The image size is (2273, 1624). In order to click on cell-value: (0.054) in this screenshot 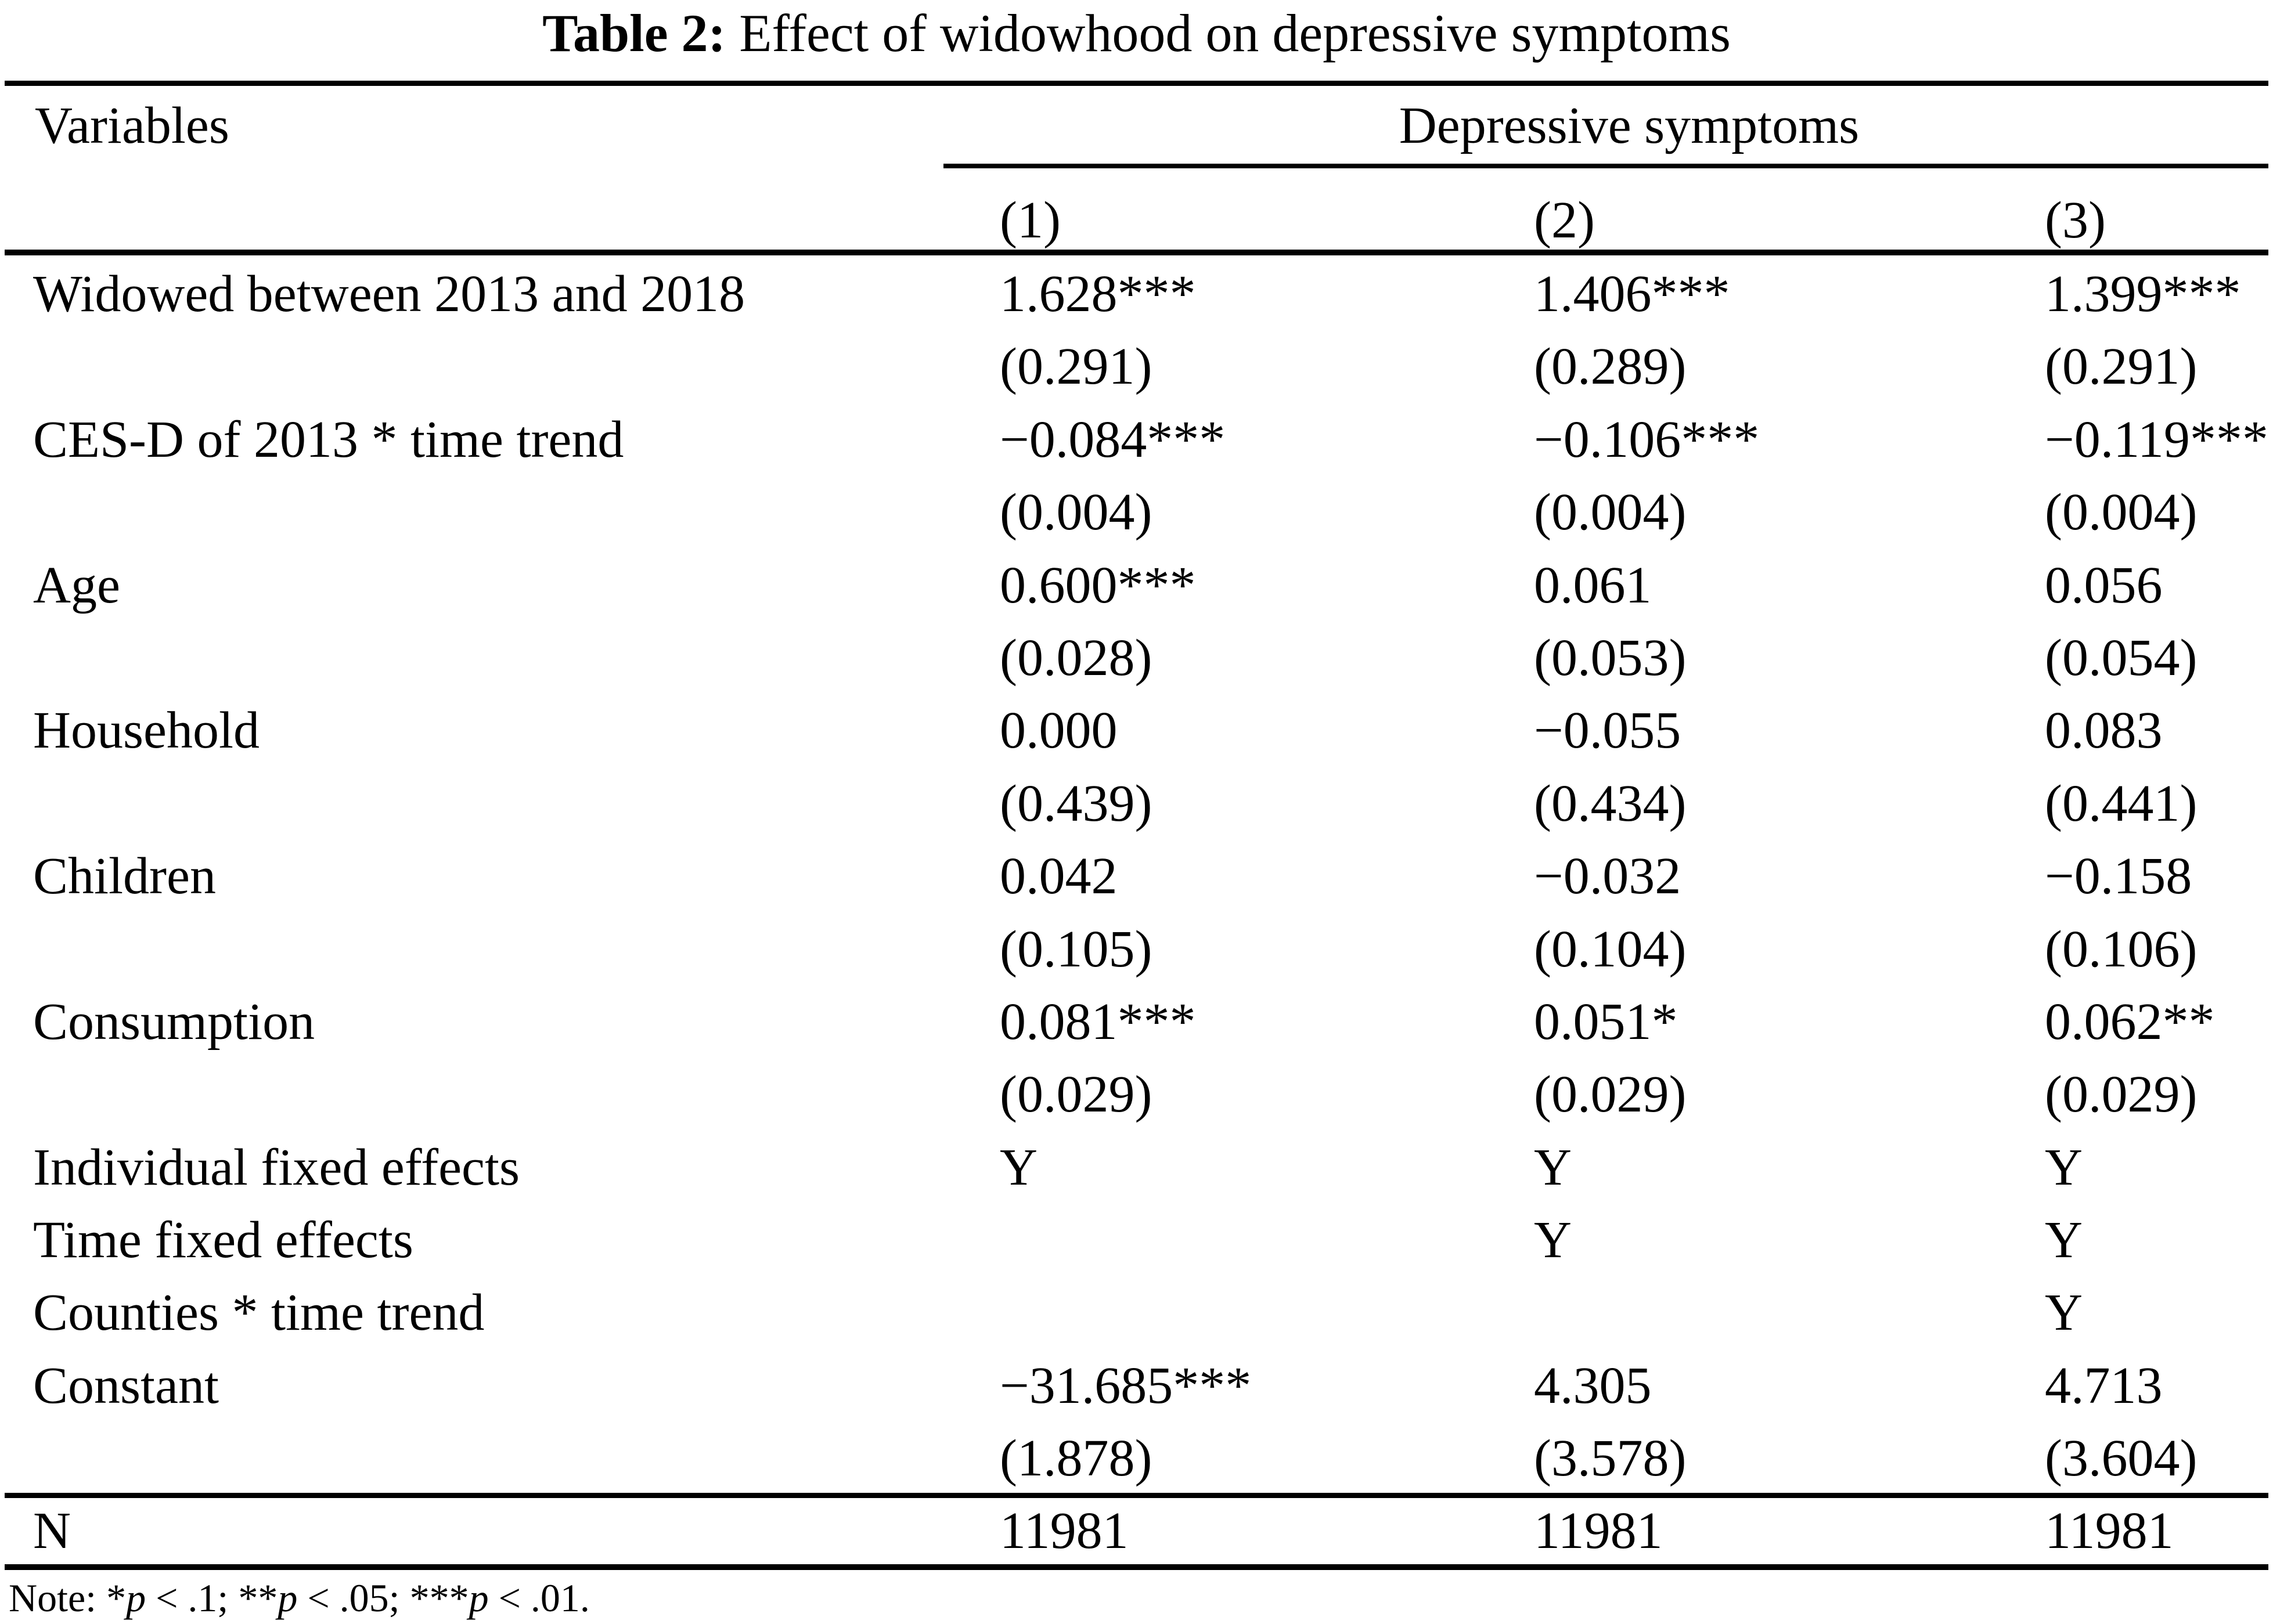, I will do `click(2121, 658)`.